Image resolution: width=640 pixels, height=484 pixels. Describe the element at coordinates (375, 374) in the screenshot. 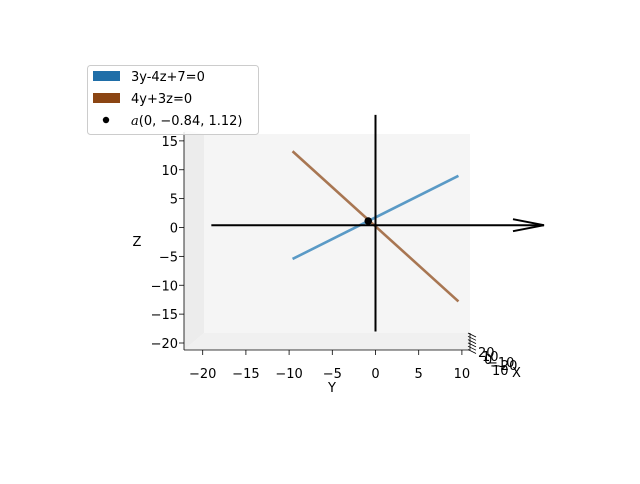

I see `y-tick-label: 0` at that location.